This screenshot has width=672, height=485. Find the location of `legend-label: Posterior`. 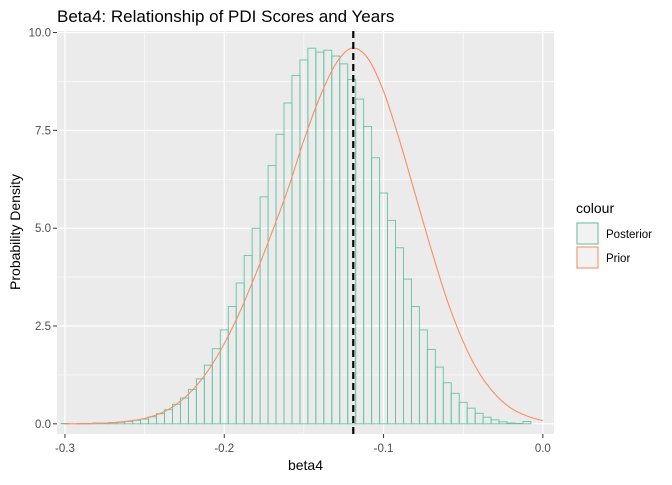

legend-label: Posterior is located at coordinates (629, 235).